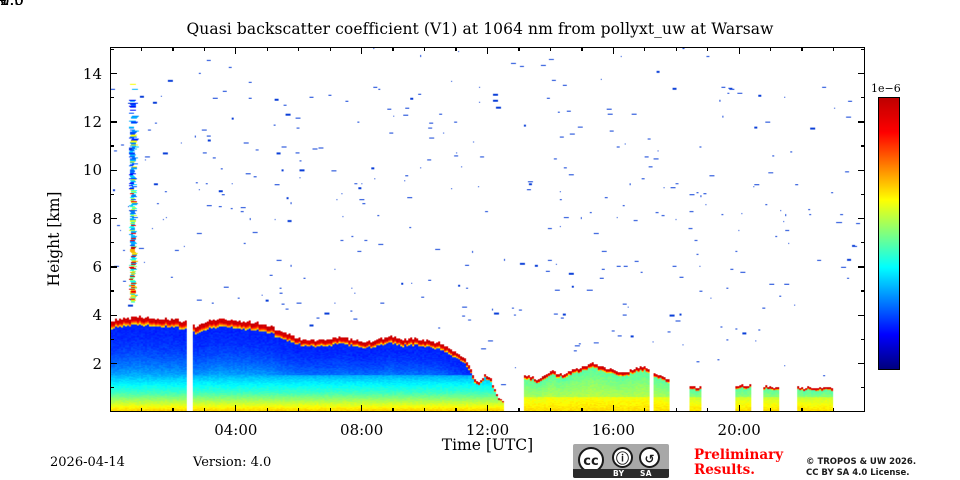 The height and width of the screenshot is (480, 960). Describe the element at coordinates (97, 266) in the screenshot. I see `y-tick-label: 6` at that location.